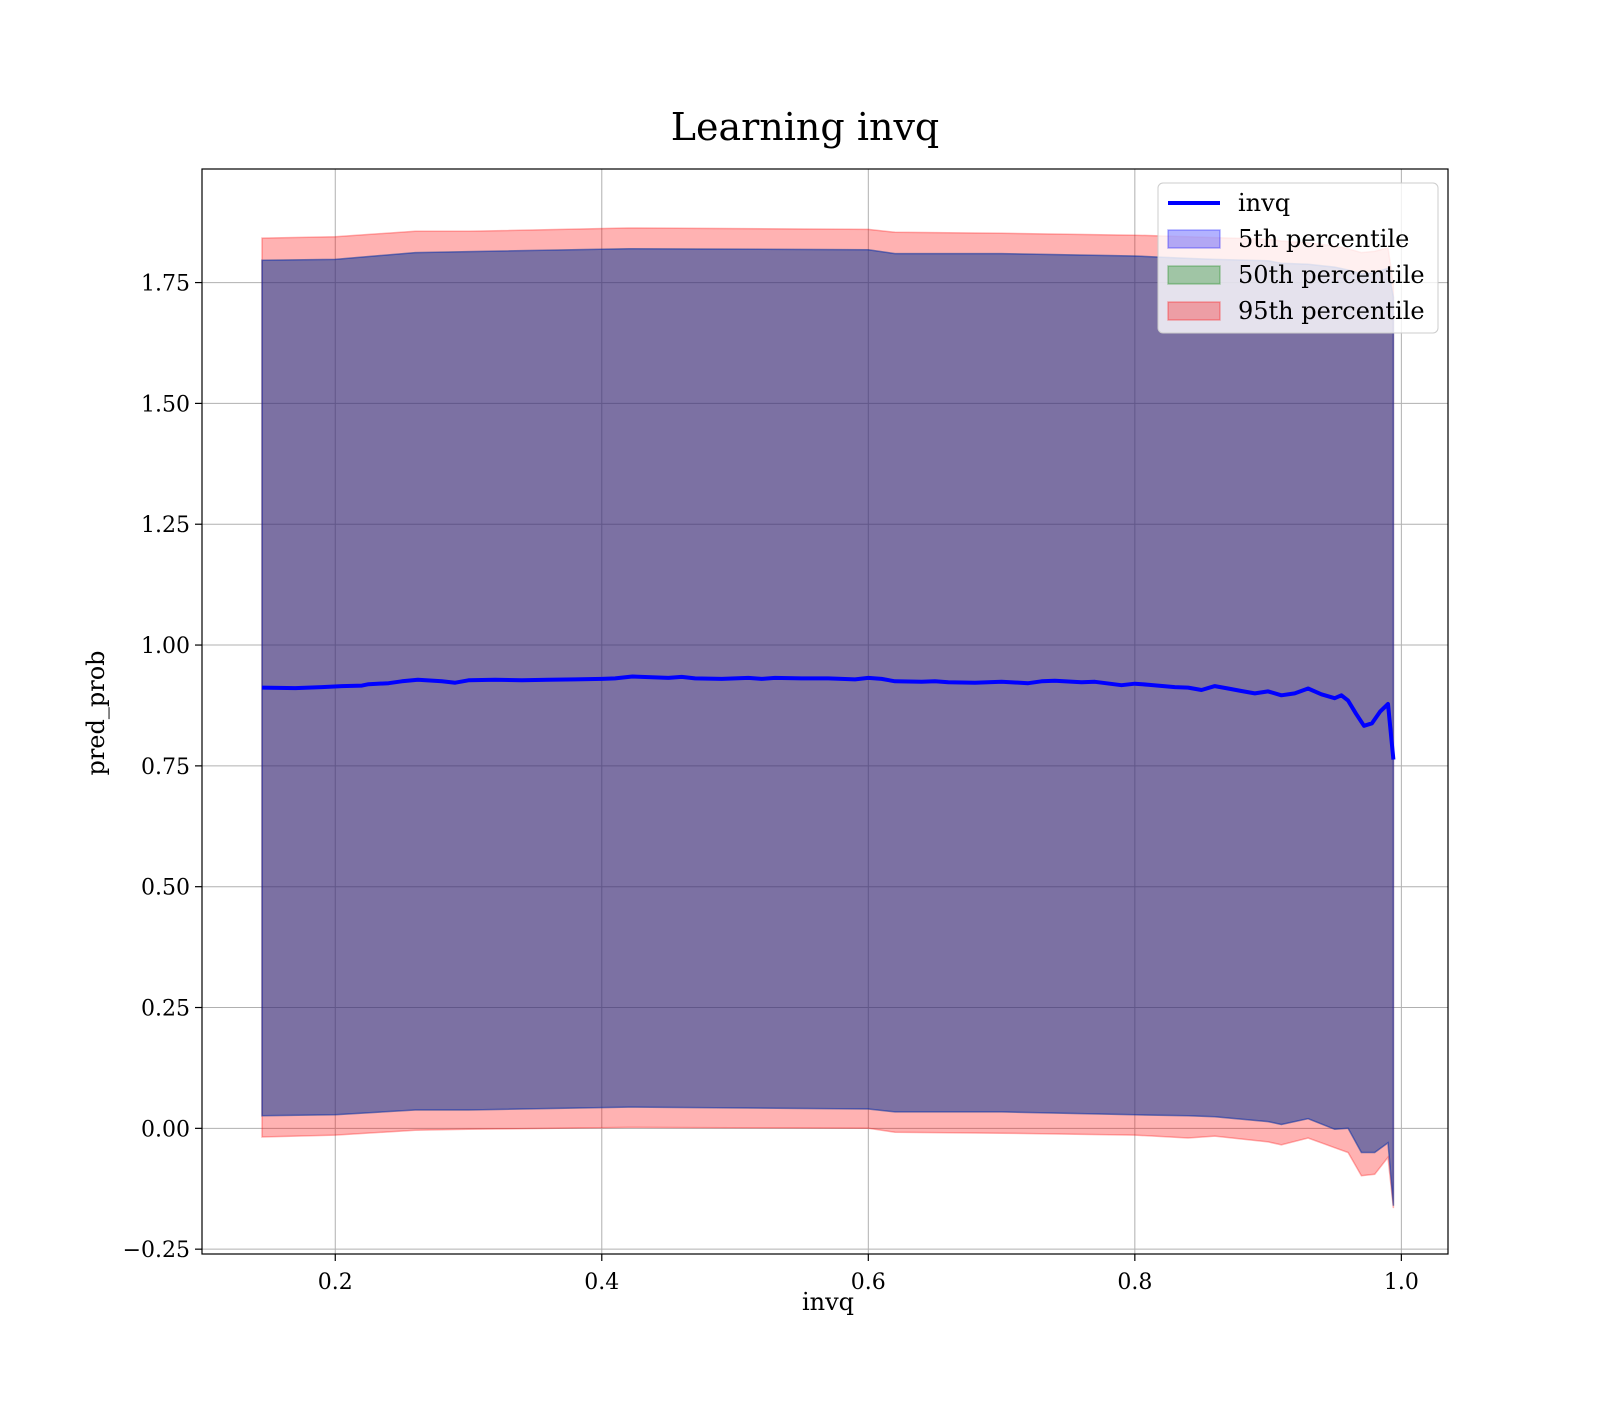 This screenshot has height=1405, width=1600. What do you see at coordinates (335, 1282) in the screenshot?
I see `x-tick-label: 0.2` at bounding box center [335, 1282].